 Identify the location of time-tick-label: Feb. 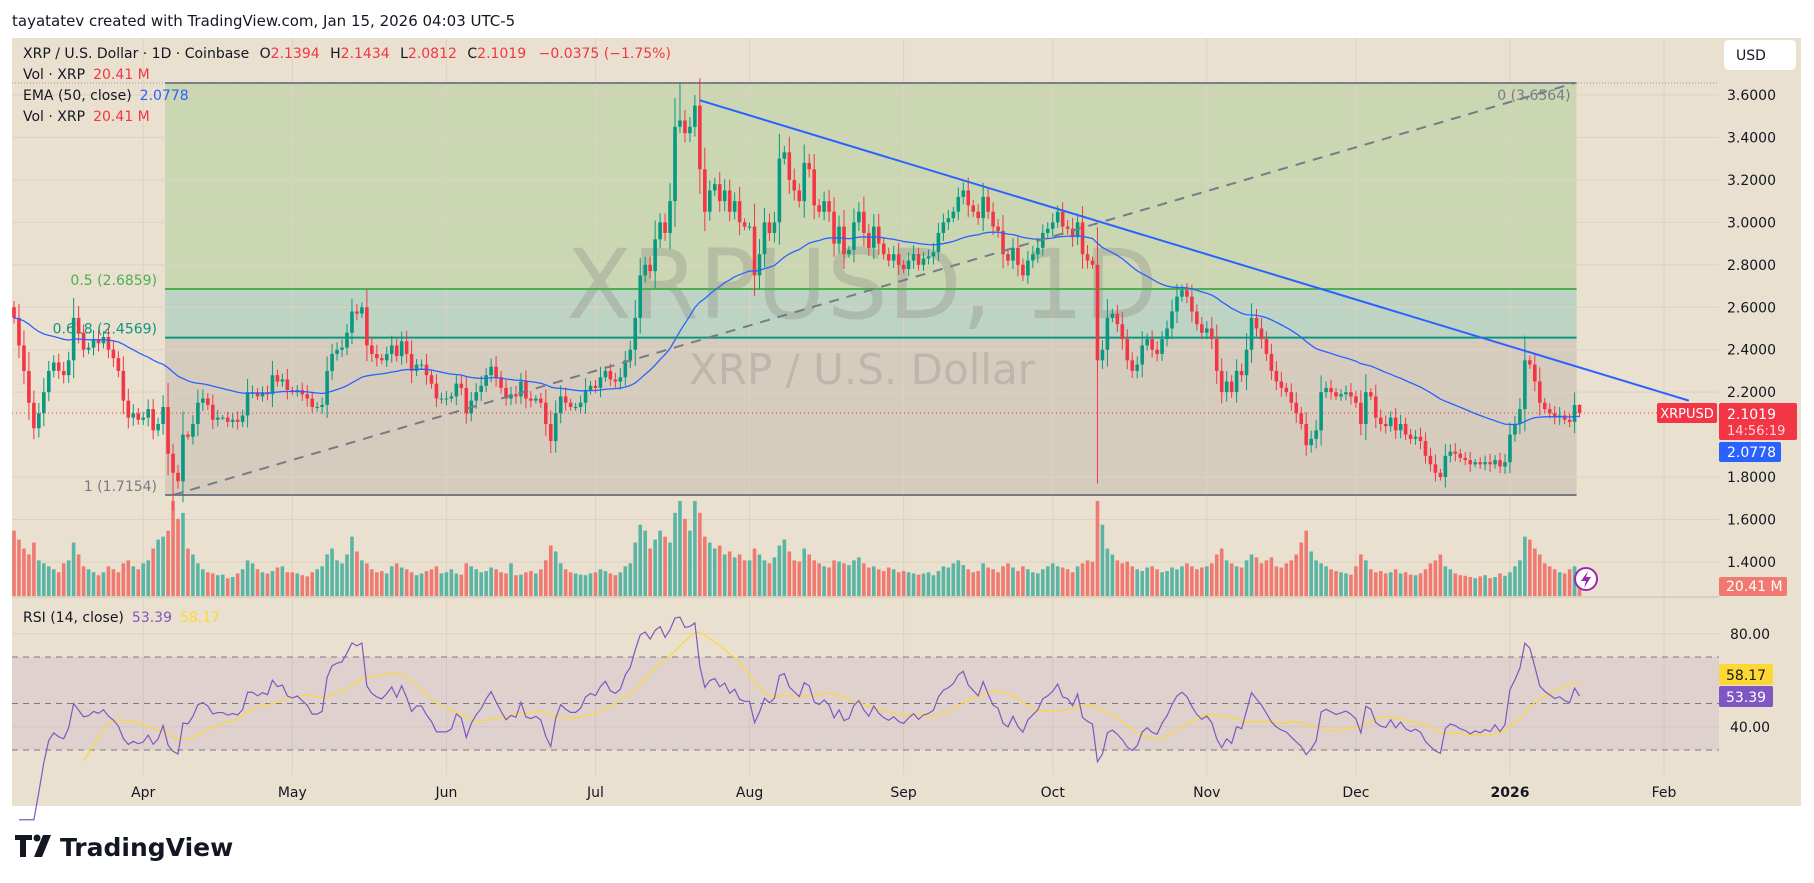
(1664, 793).